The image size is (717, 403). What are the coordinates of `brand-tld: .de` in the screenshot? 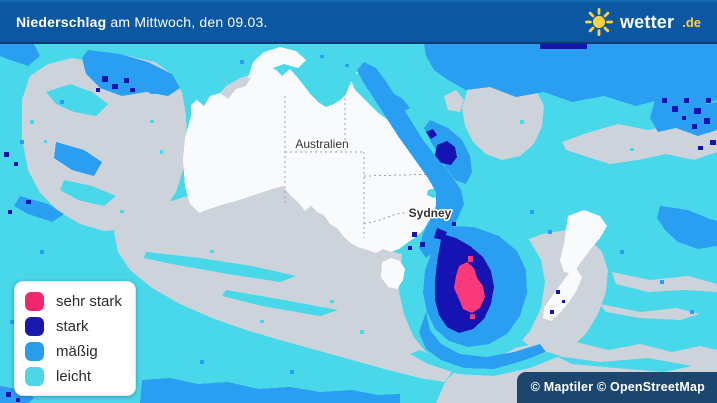 It's located at (691, 22).